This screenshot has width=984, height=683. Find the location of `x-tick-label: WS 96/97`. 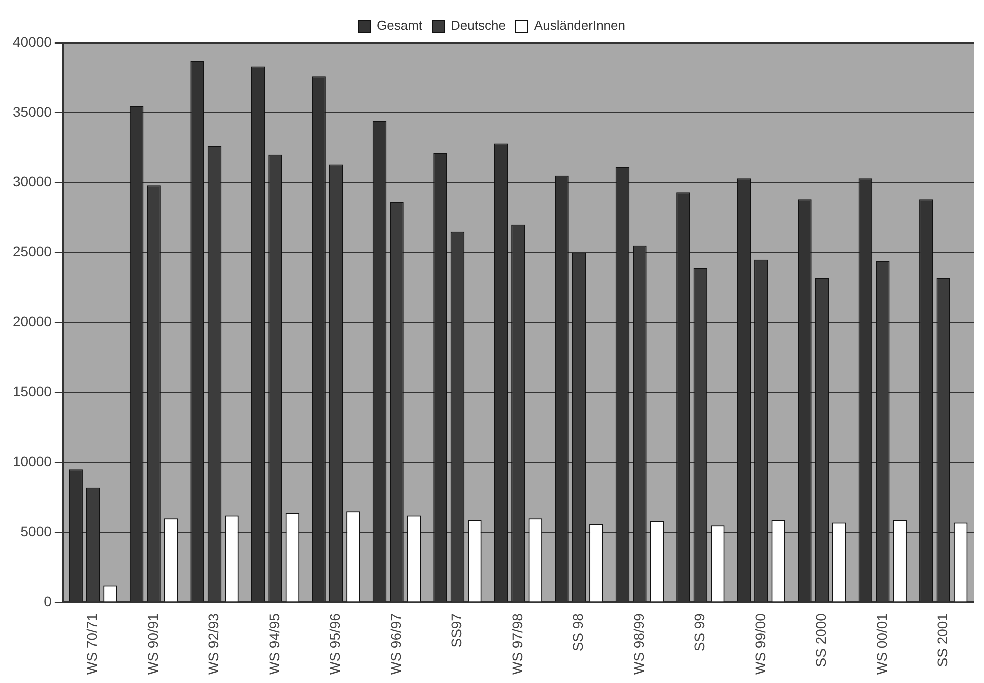

x-tick-label: WS 96/97 is located at coordinates (396, 644).